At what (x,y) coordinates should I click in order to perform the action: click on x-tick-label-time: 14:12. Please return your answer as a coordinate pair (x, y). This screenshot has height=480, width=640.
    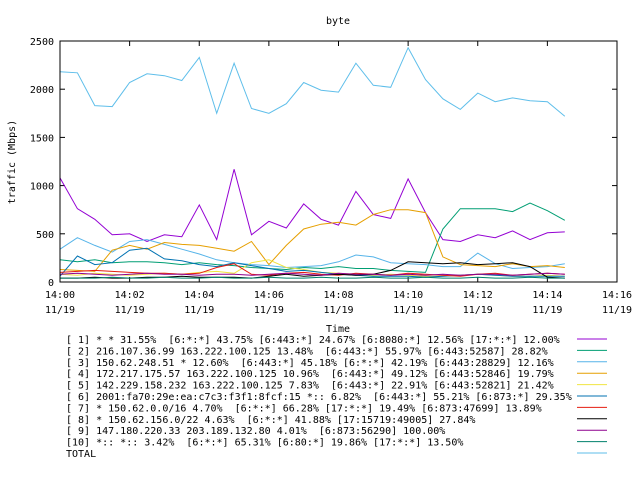
    Looking at the image, I should click on (478, 295).